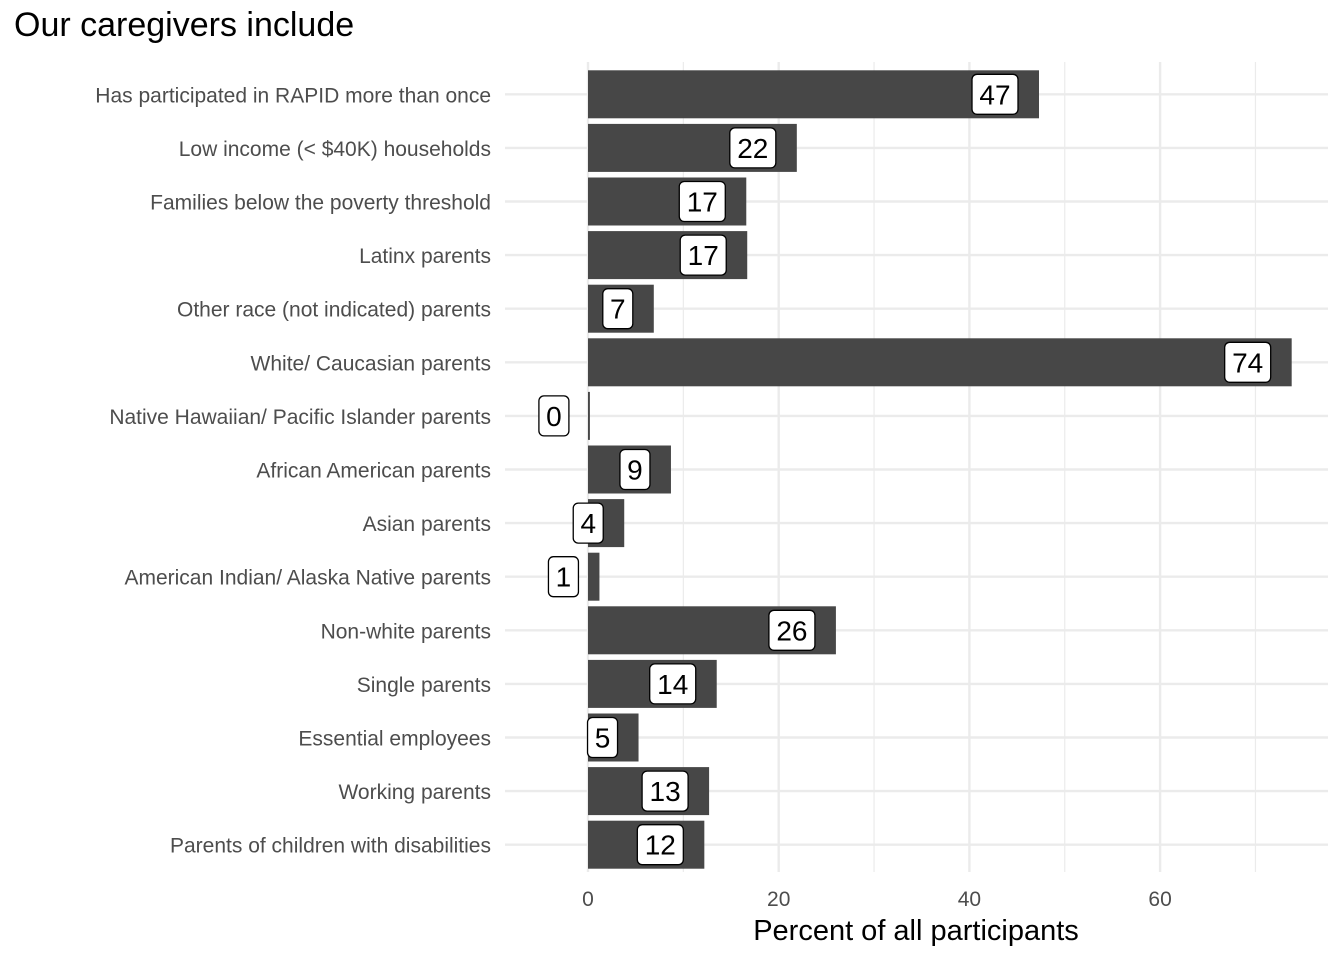  I want to click on x-axis-title: Percent of all participants, so click(916, 931).